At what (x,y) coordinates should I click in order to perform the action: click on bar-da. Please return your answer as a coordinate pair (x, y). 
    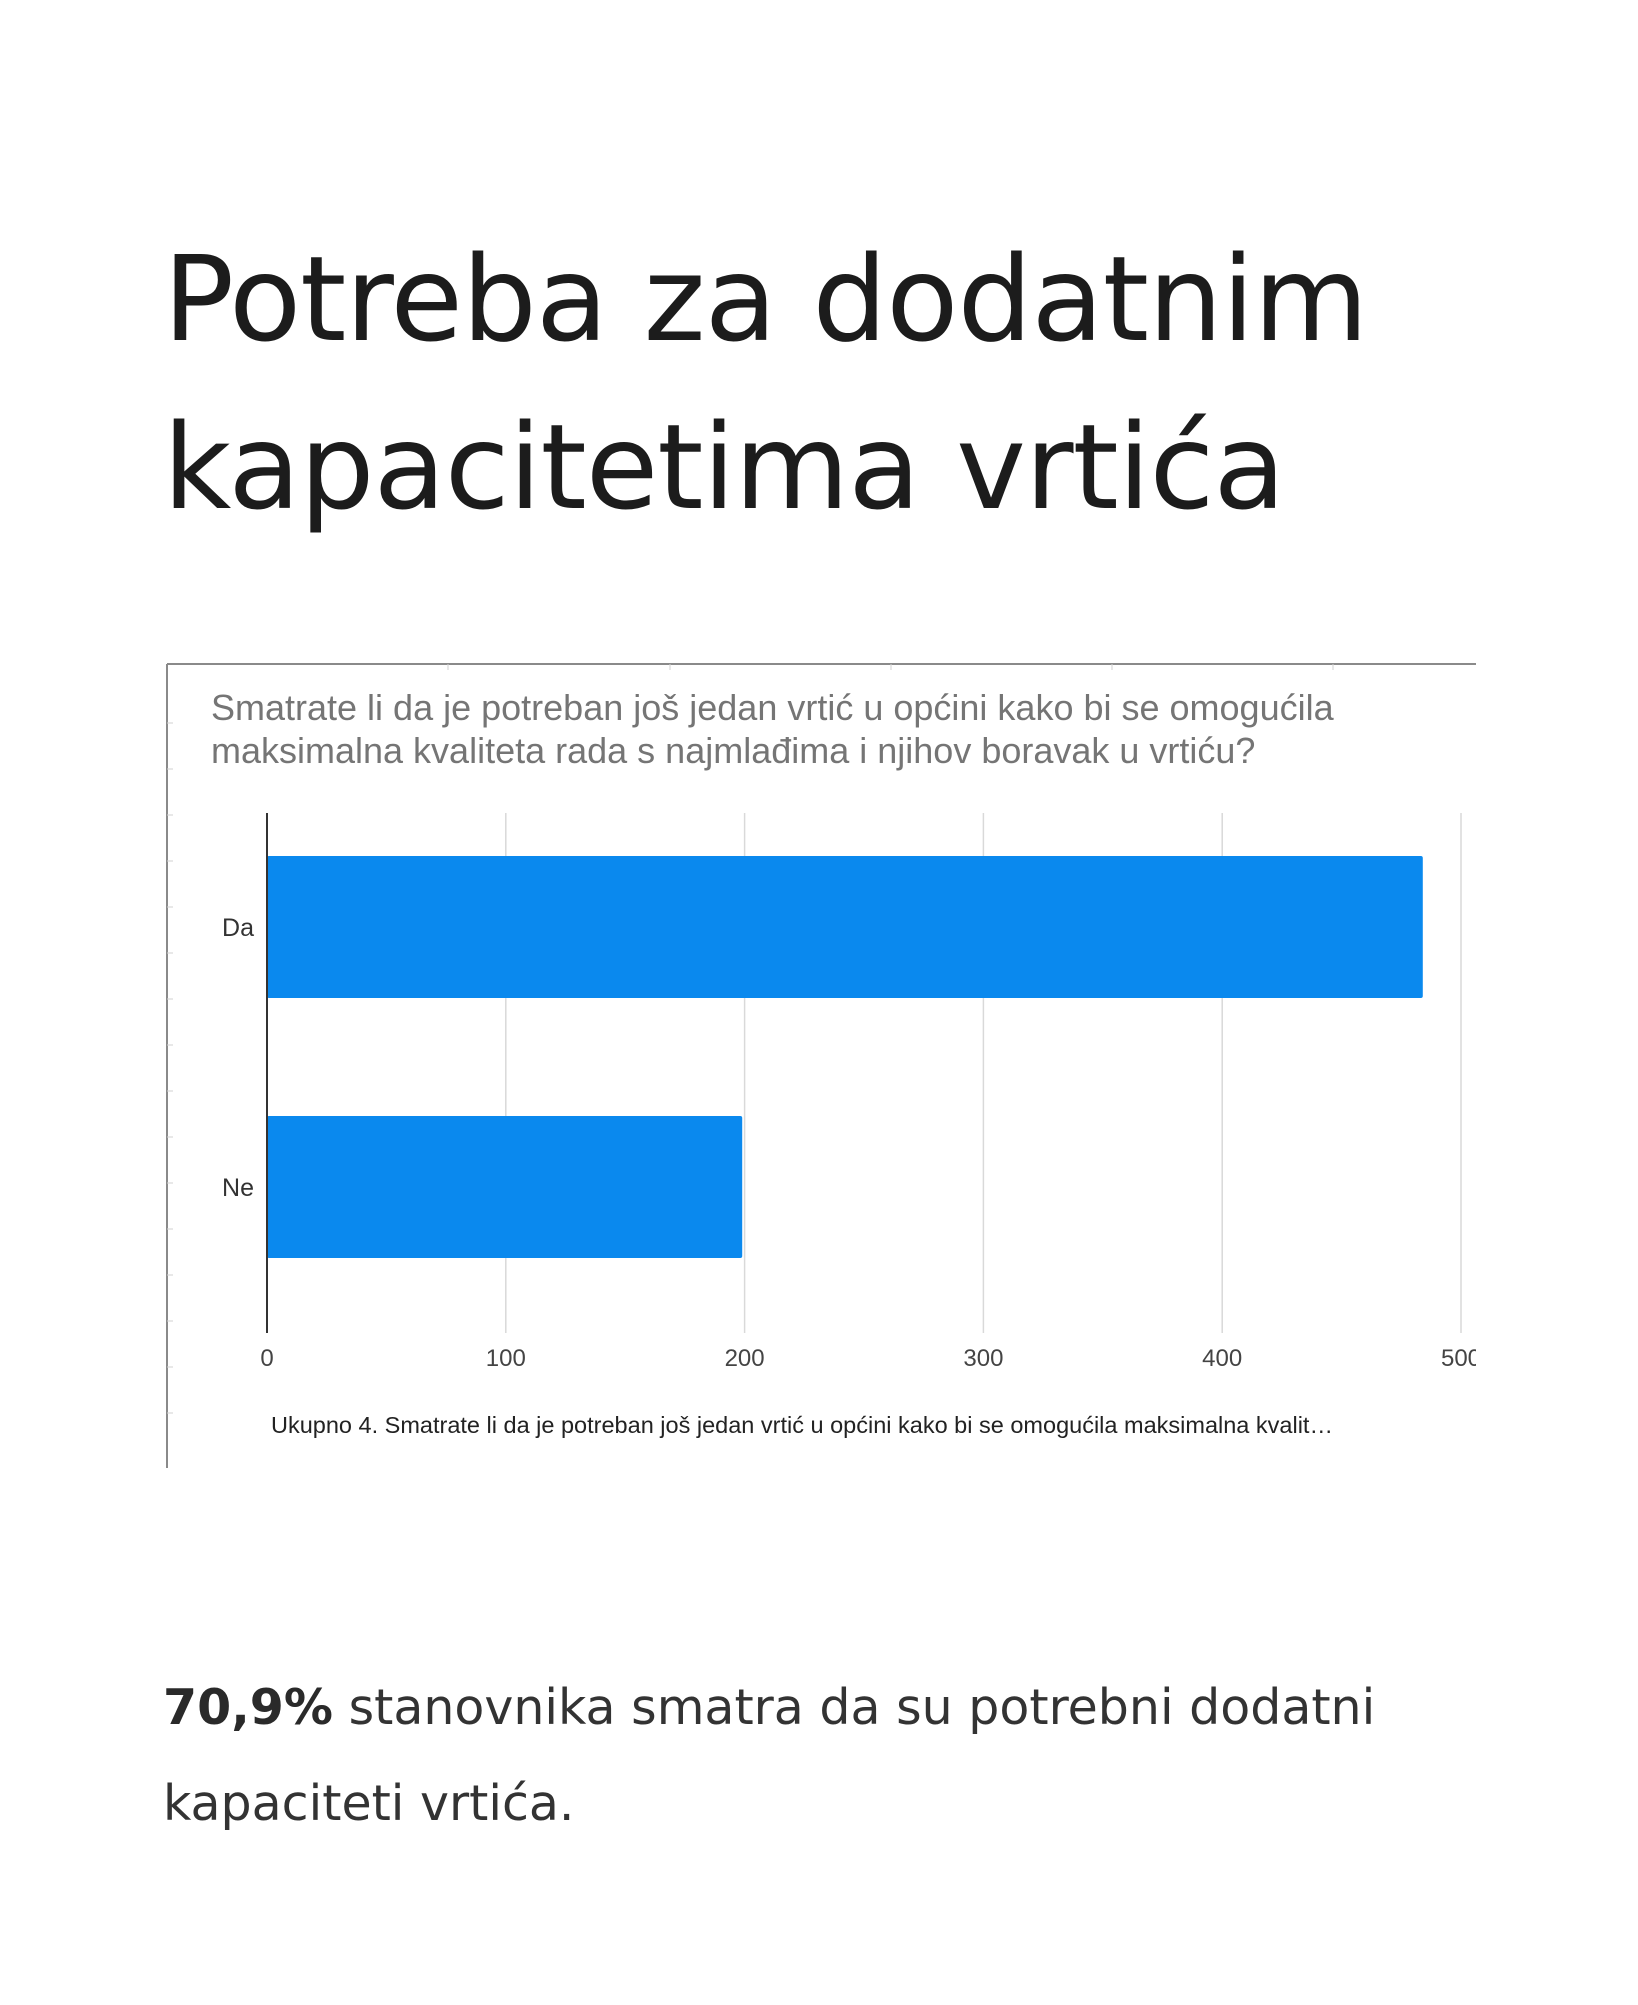
    Looking at the image, I should click on (845, 927).